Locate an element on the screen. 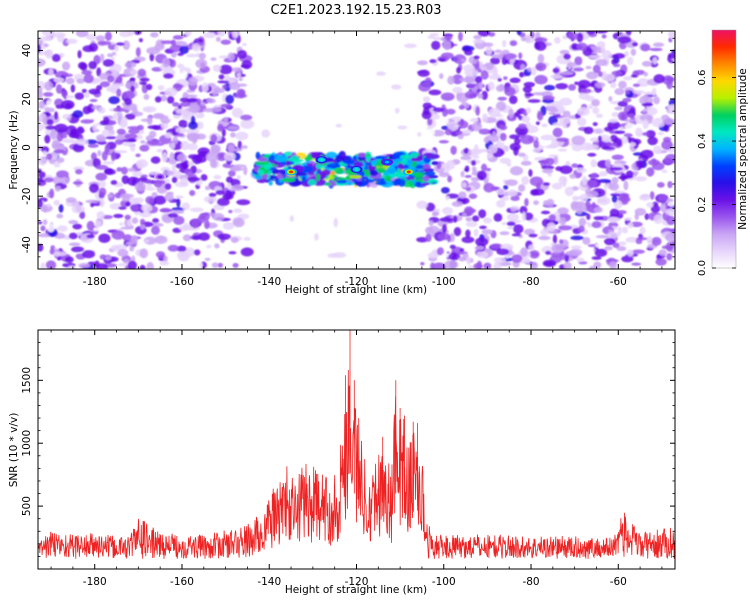 This screenshot has height=600, width=750. colorbar-tick-label: 0.2 is located at coordinates (702, 205).